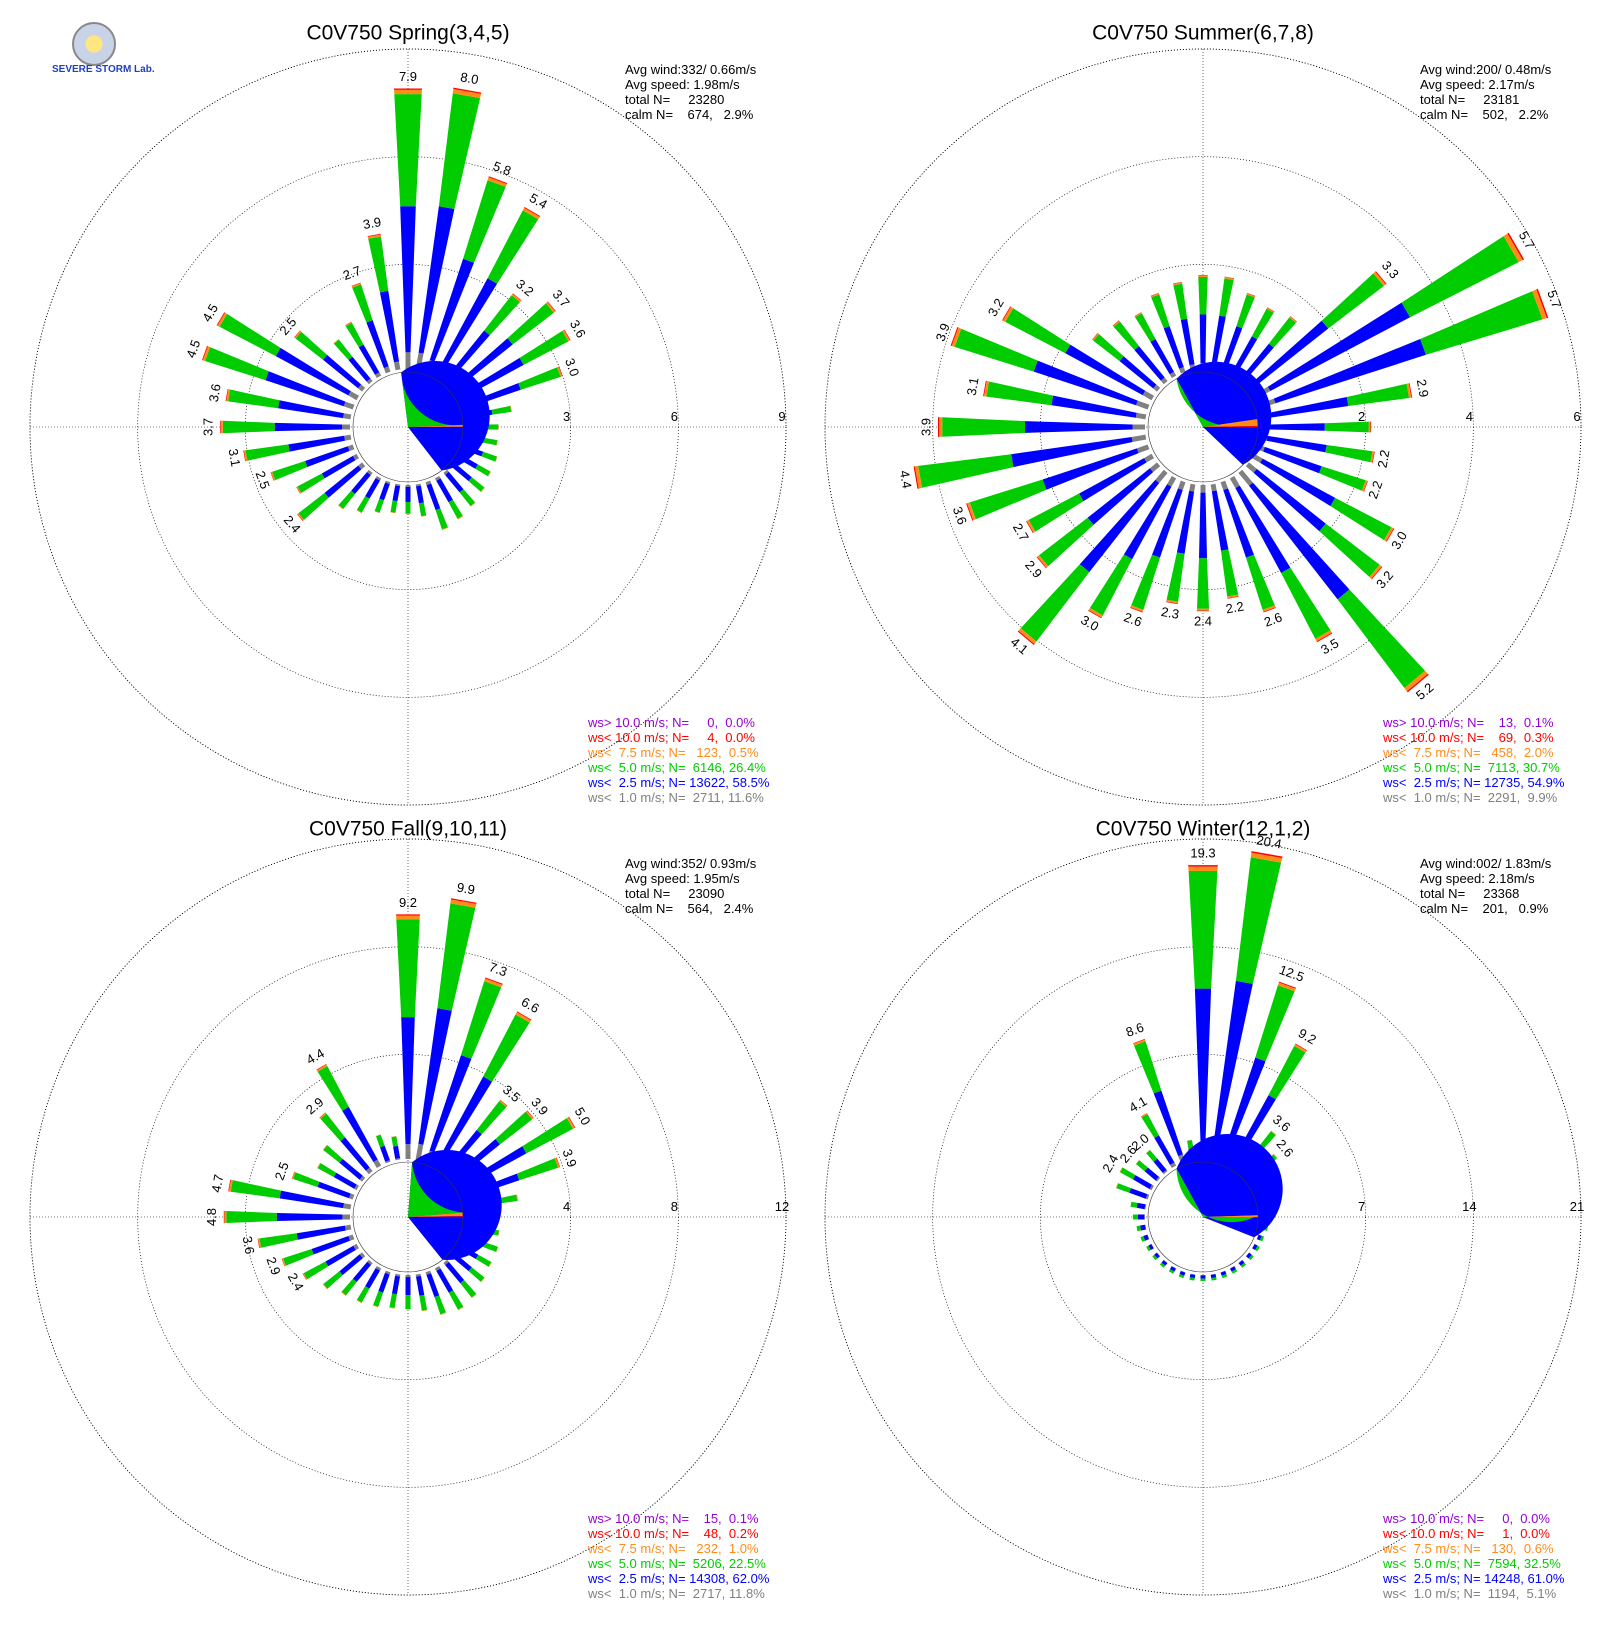 The height and width of the screenshot is (1640, 1620). What do you see at coordinates (782, 1206) in the screenshot?
I see `ring-tick-label: 12` at bounding box center [782, 1206].